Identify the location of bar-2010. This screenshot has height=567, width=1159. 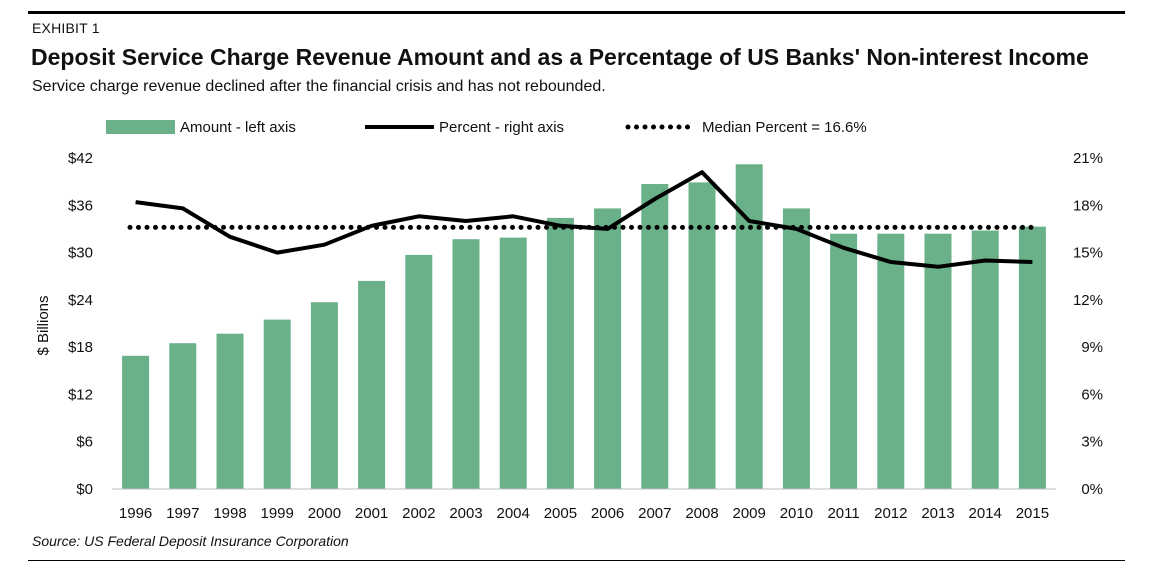
(796, 348).